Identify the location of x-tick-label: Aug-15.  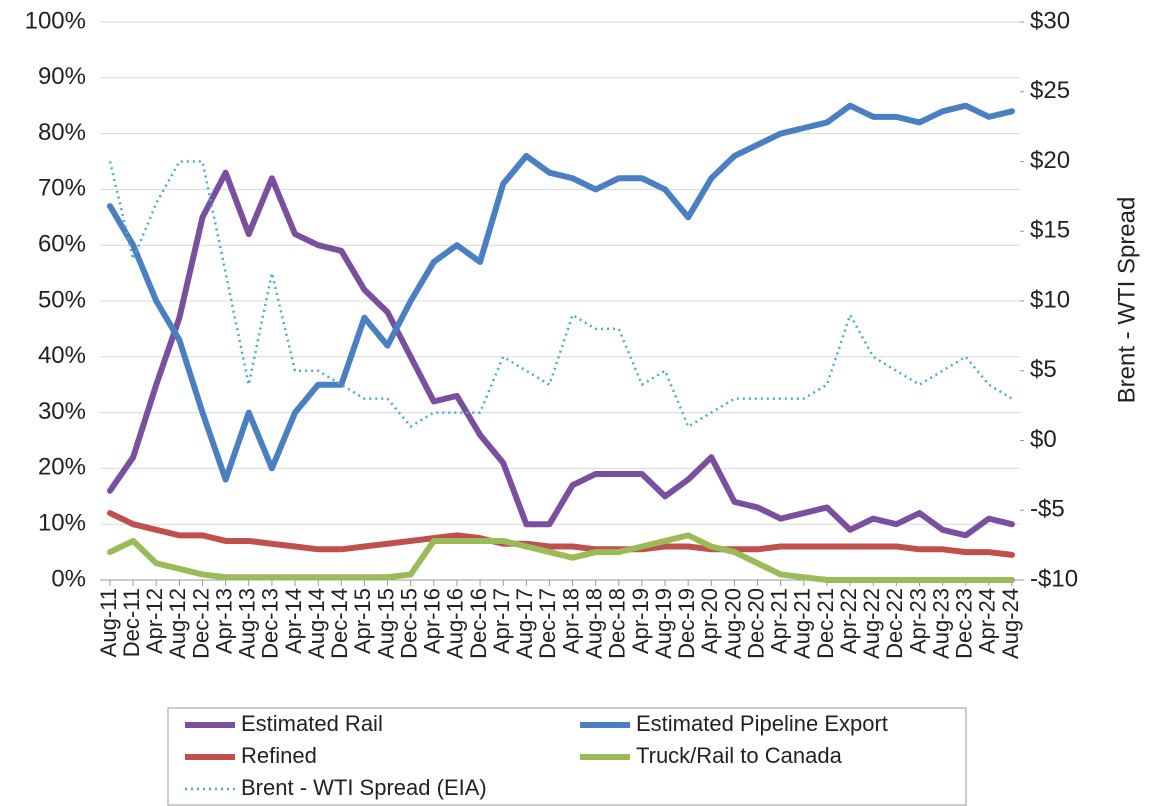
(385, 623).